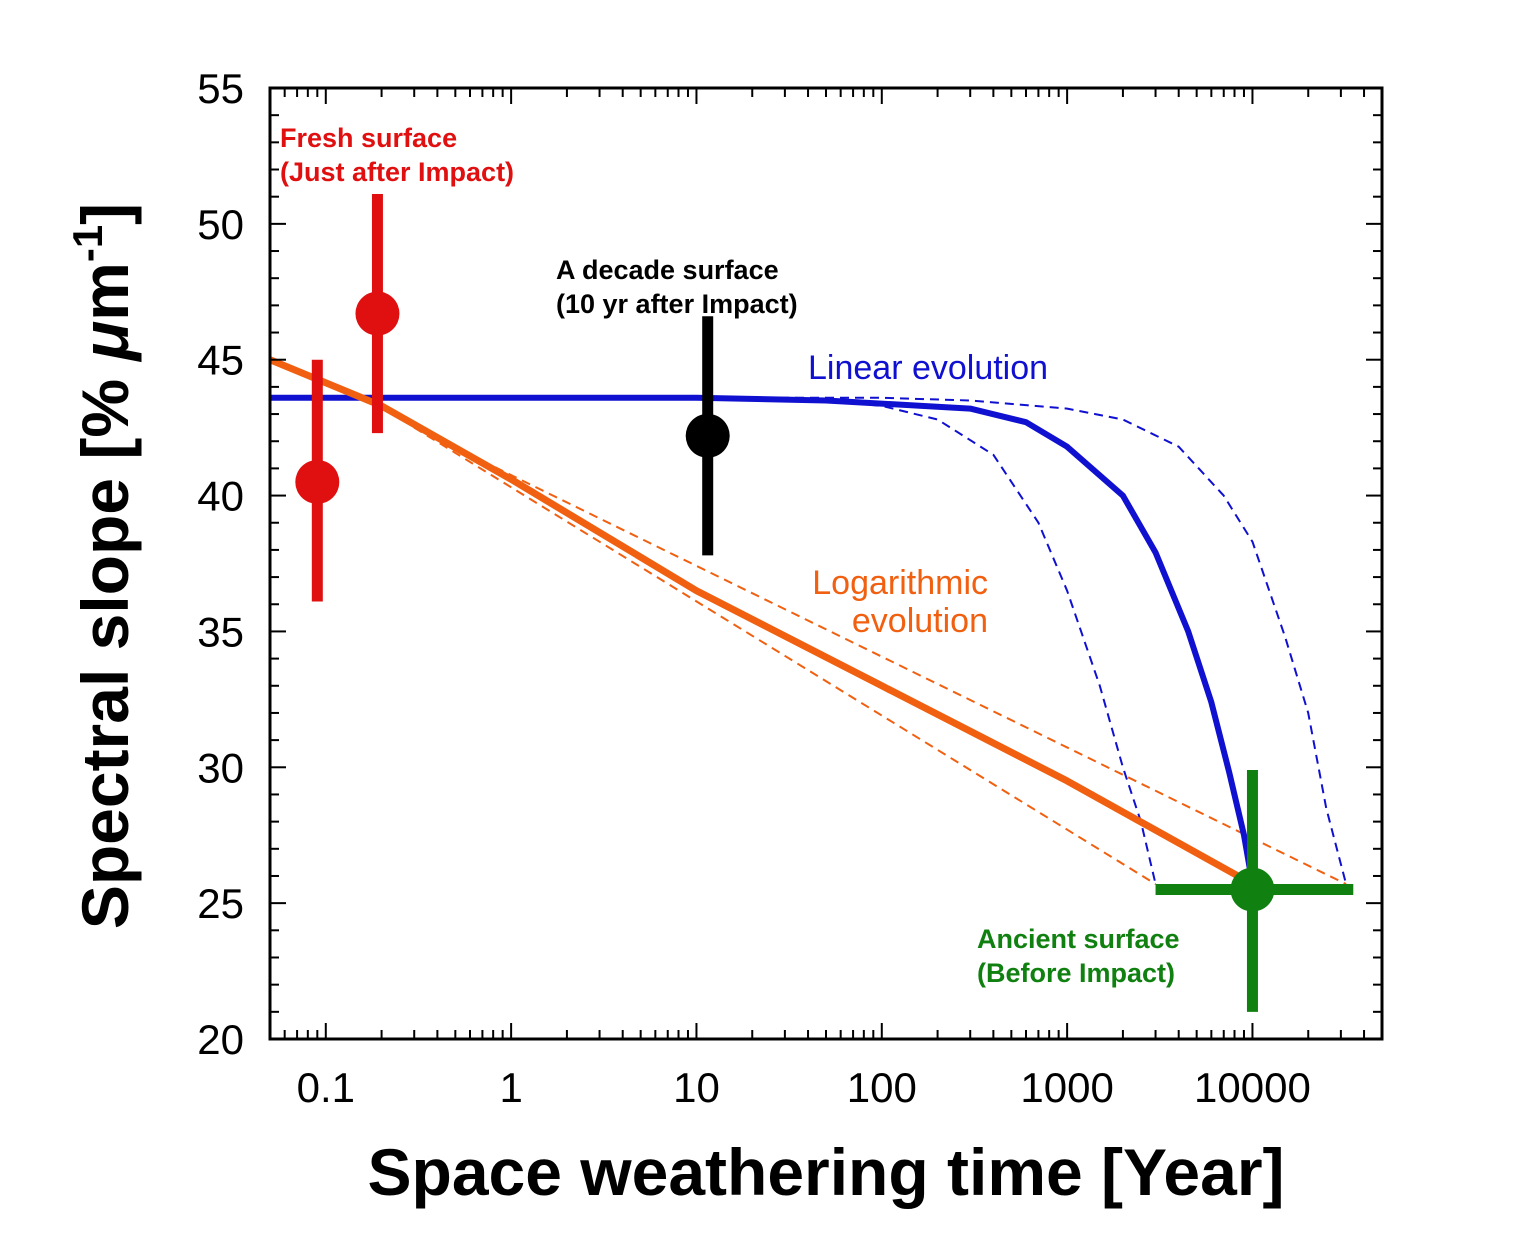 Image resolution: width=1536 pixels, height=1260 pixels. I want to click on x-tick-label: 100, so click(882, 1087).